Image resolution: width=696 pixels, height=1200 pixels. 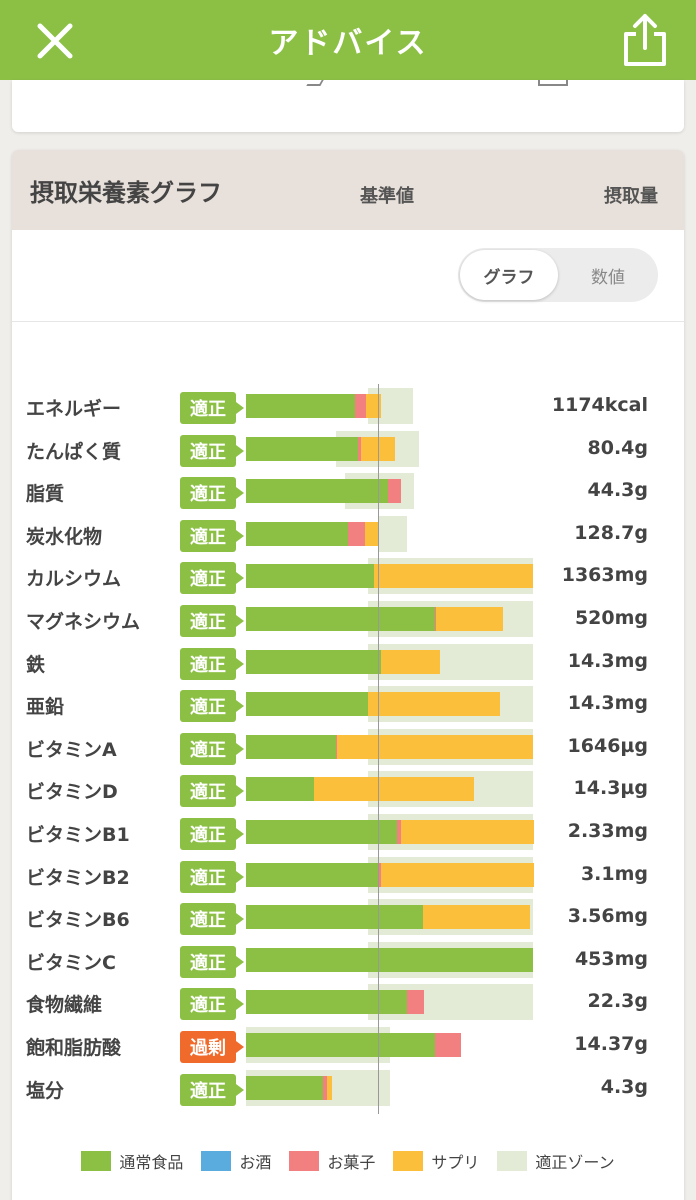 What do you see at coordinates (71, 749) in the screenshot?
I see `nutrient-name: ビタミンA` at bounding box center [71, 749].